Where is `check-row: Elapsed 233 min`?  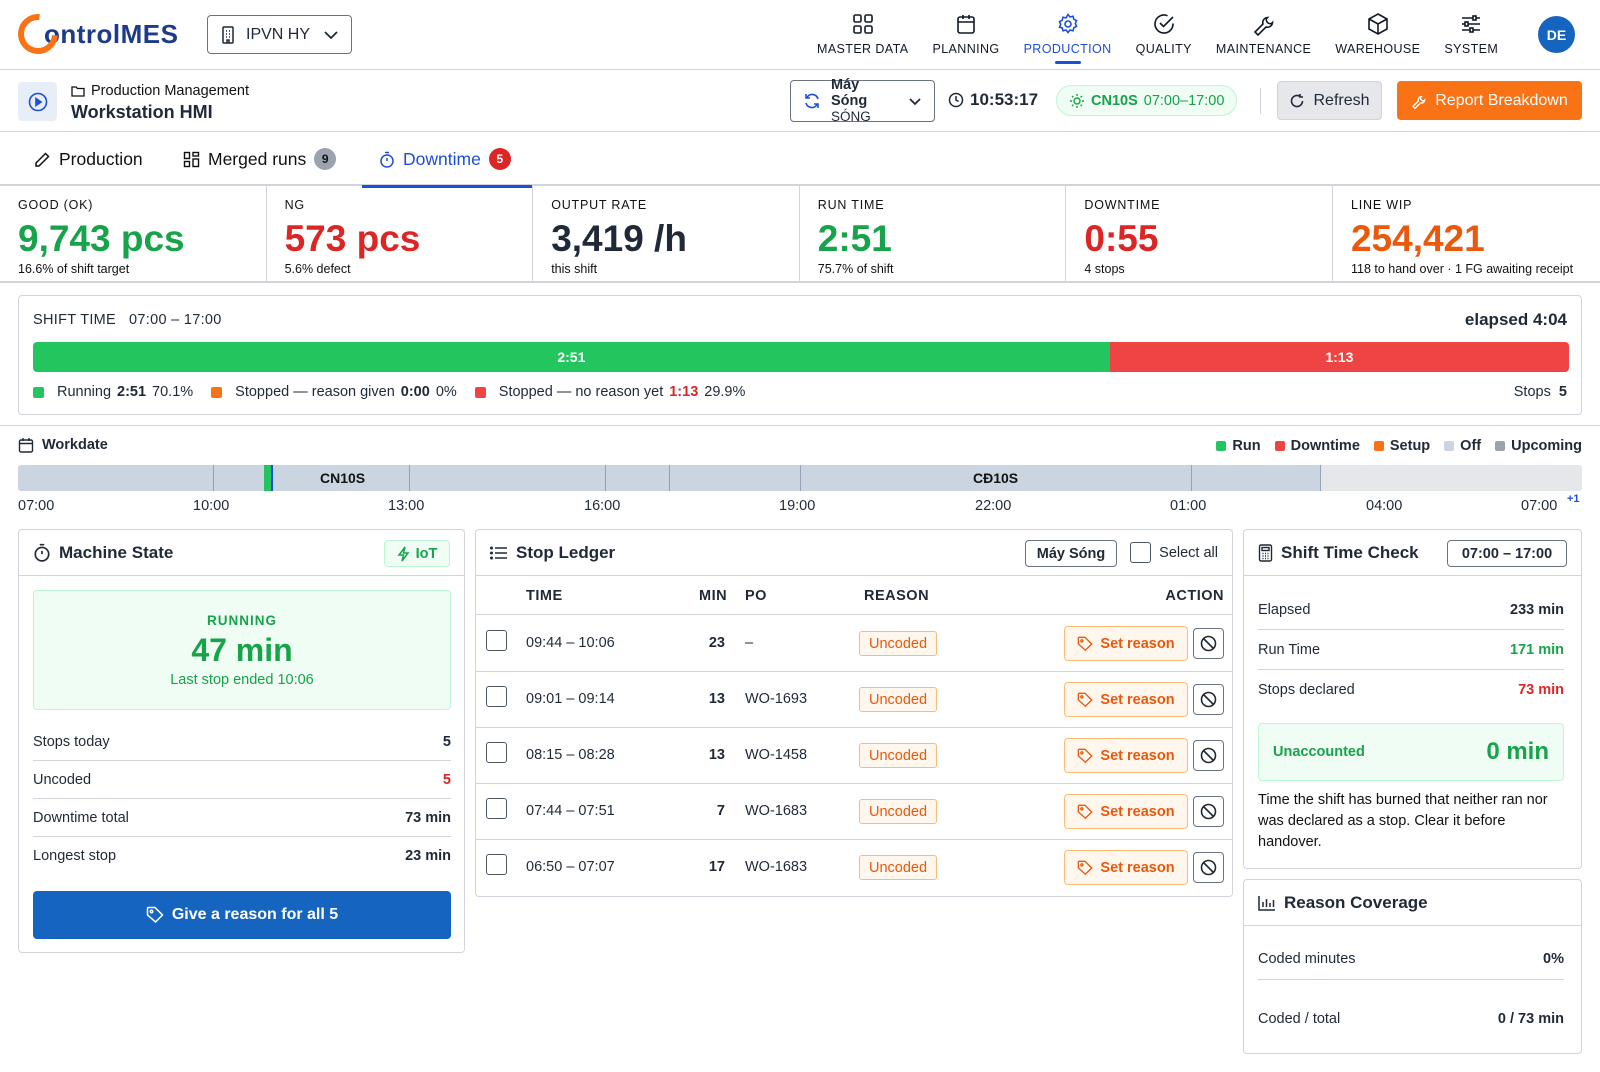 check-row: Elapsed 233 min is located at coordinates (1411, 610).